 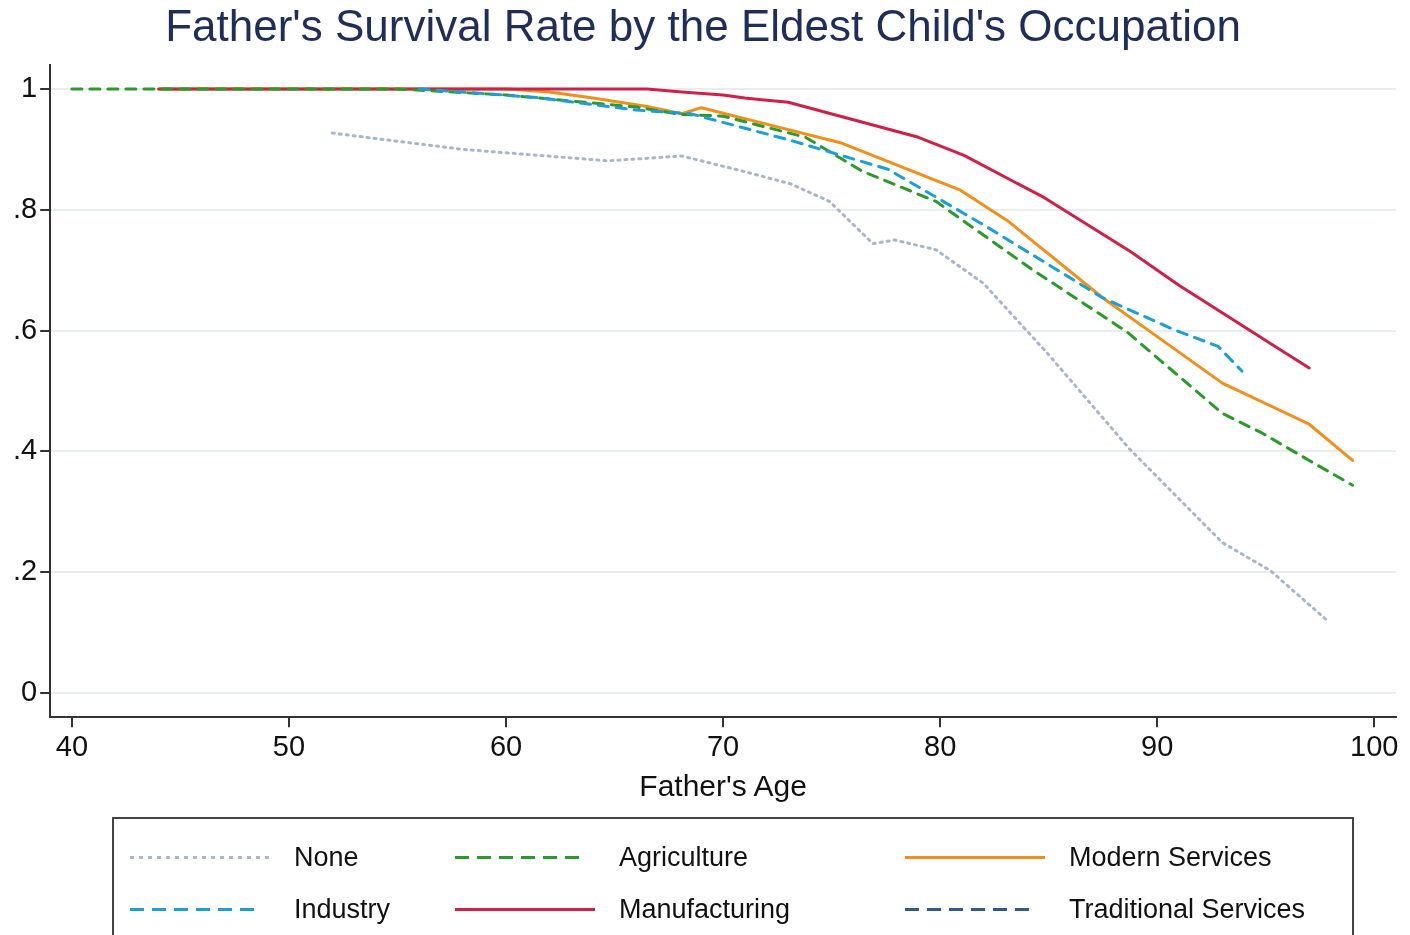 What do you see at coordinates (1374, 745) in the screenshot?
I see `x-tick-label: 100` at bounding box center [1374, 745].